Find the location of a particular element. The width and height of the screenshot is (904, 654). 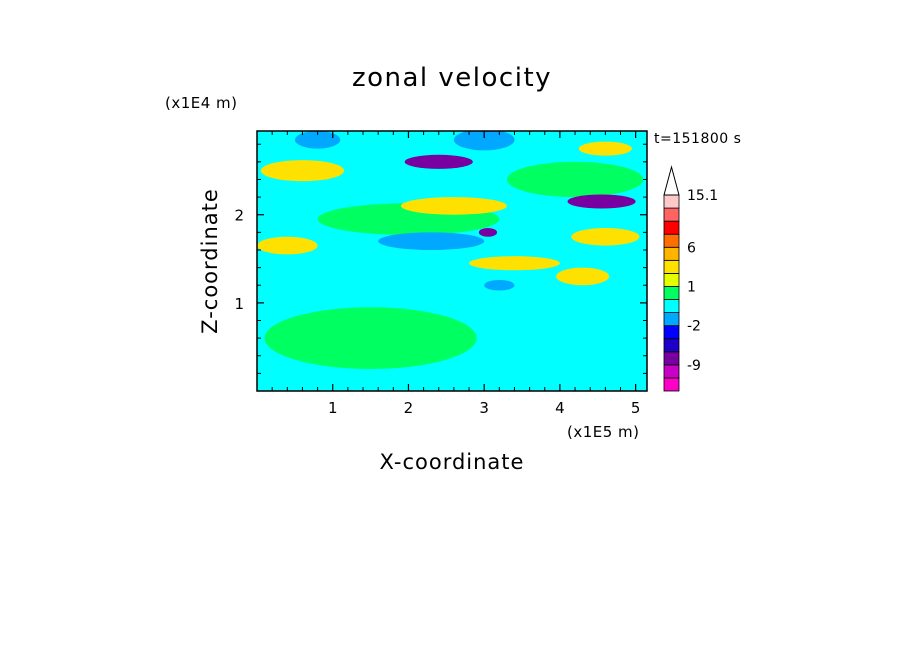

colorbar-tick-label: 1 is located at coordinates (691, 287).